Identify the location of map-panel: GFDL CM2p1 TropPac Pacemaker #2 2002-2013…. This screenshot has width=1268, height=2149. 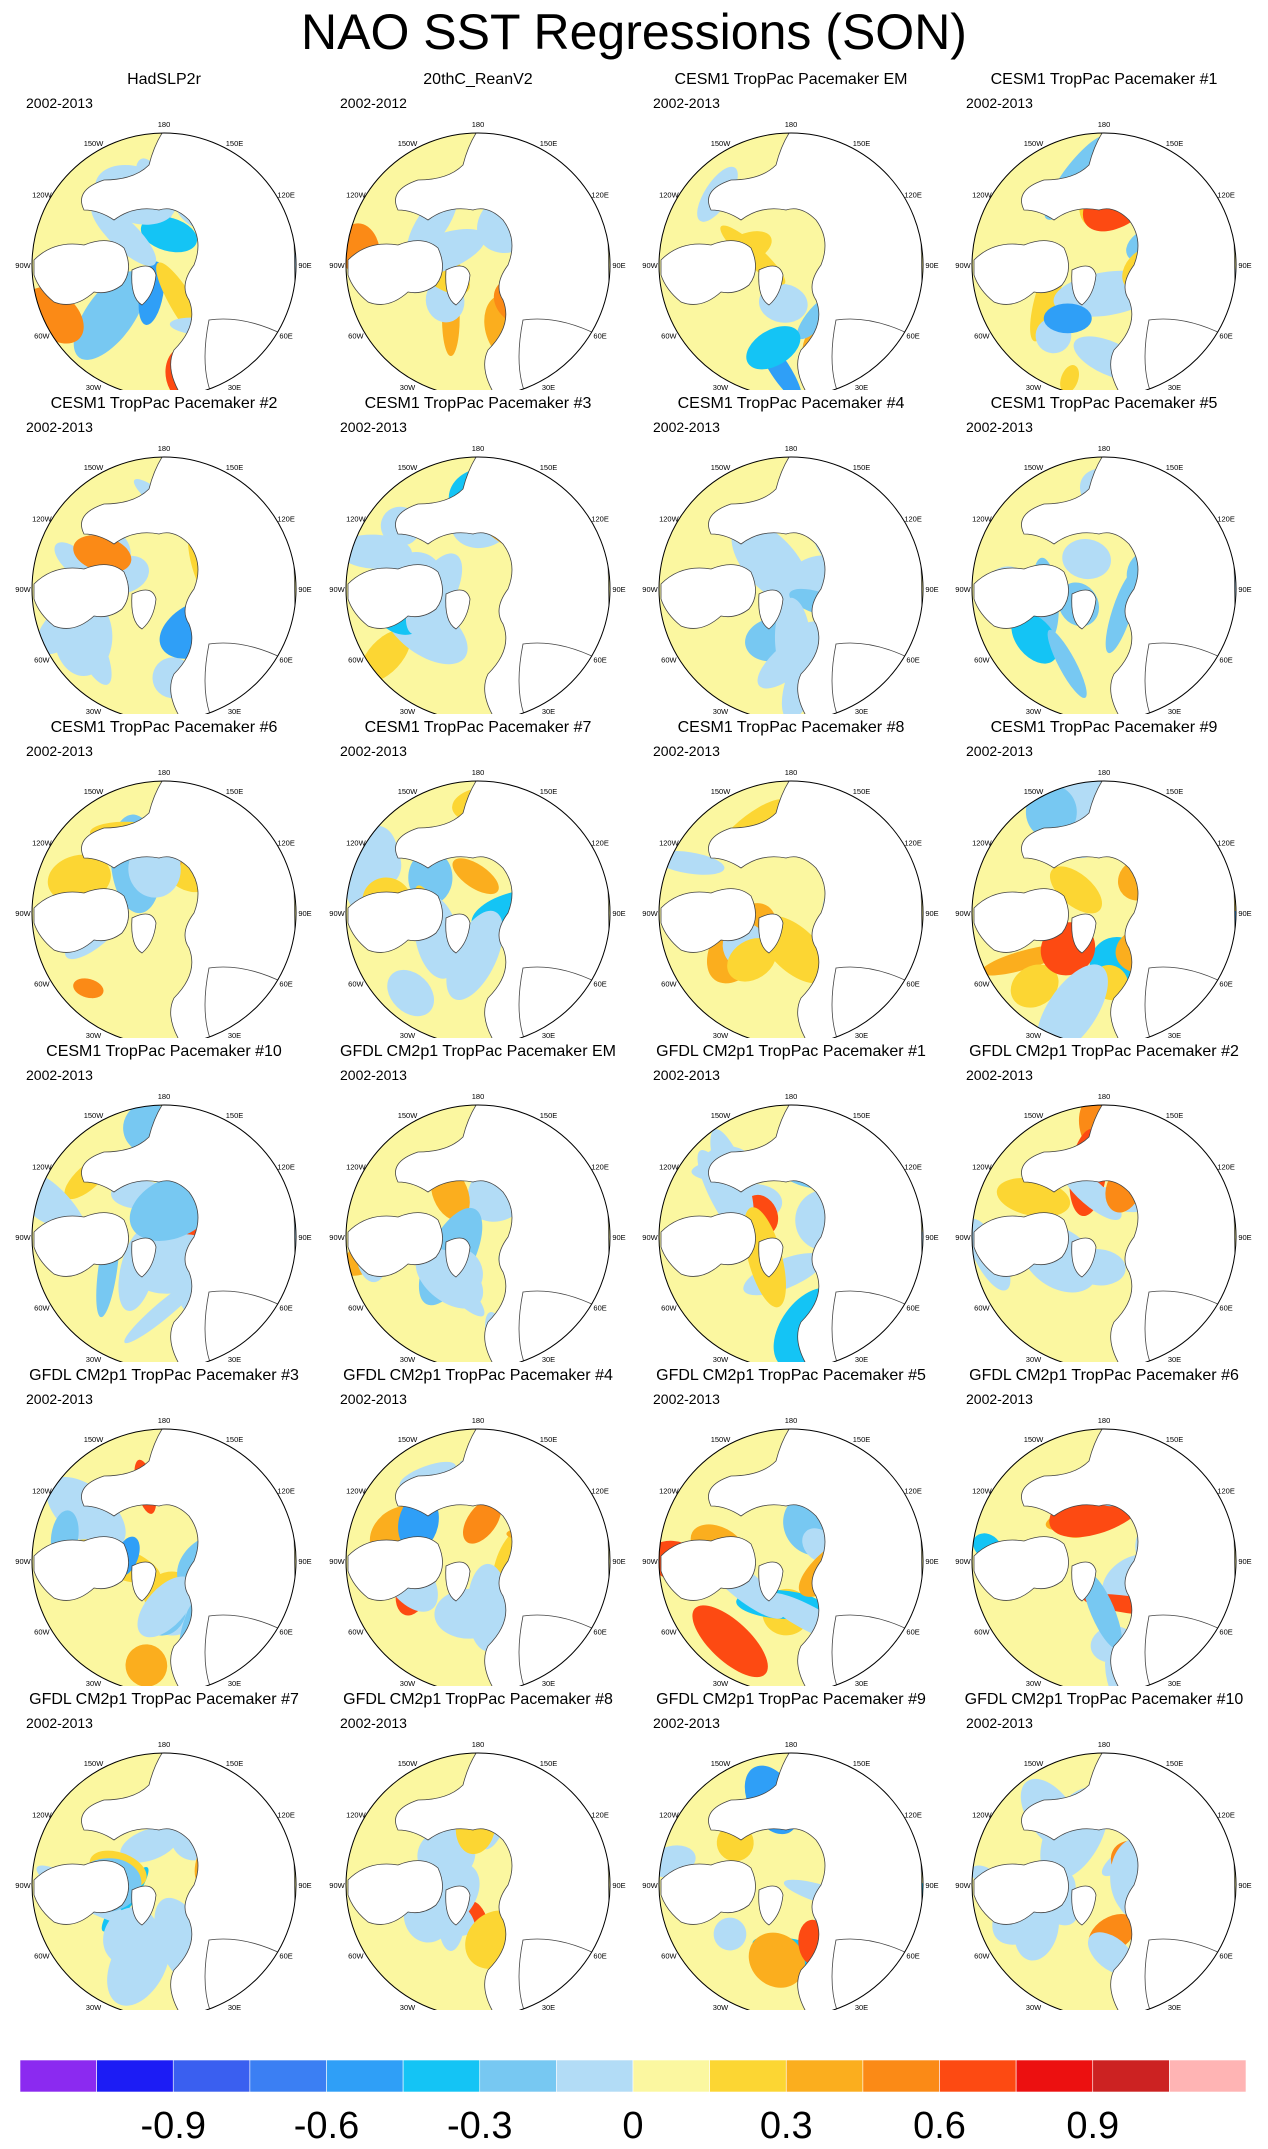
(1104, 1202).